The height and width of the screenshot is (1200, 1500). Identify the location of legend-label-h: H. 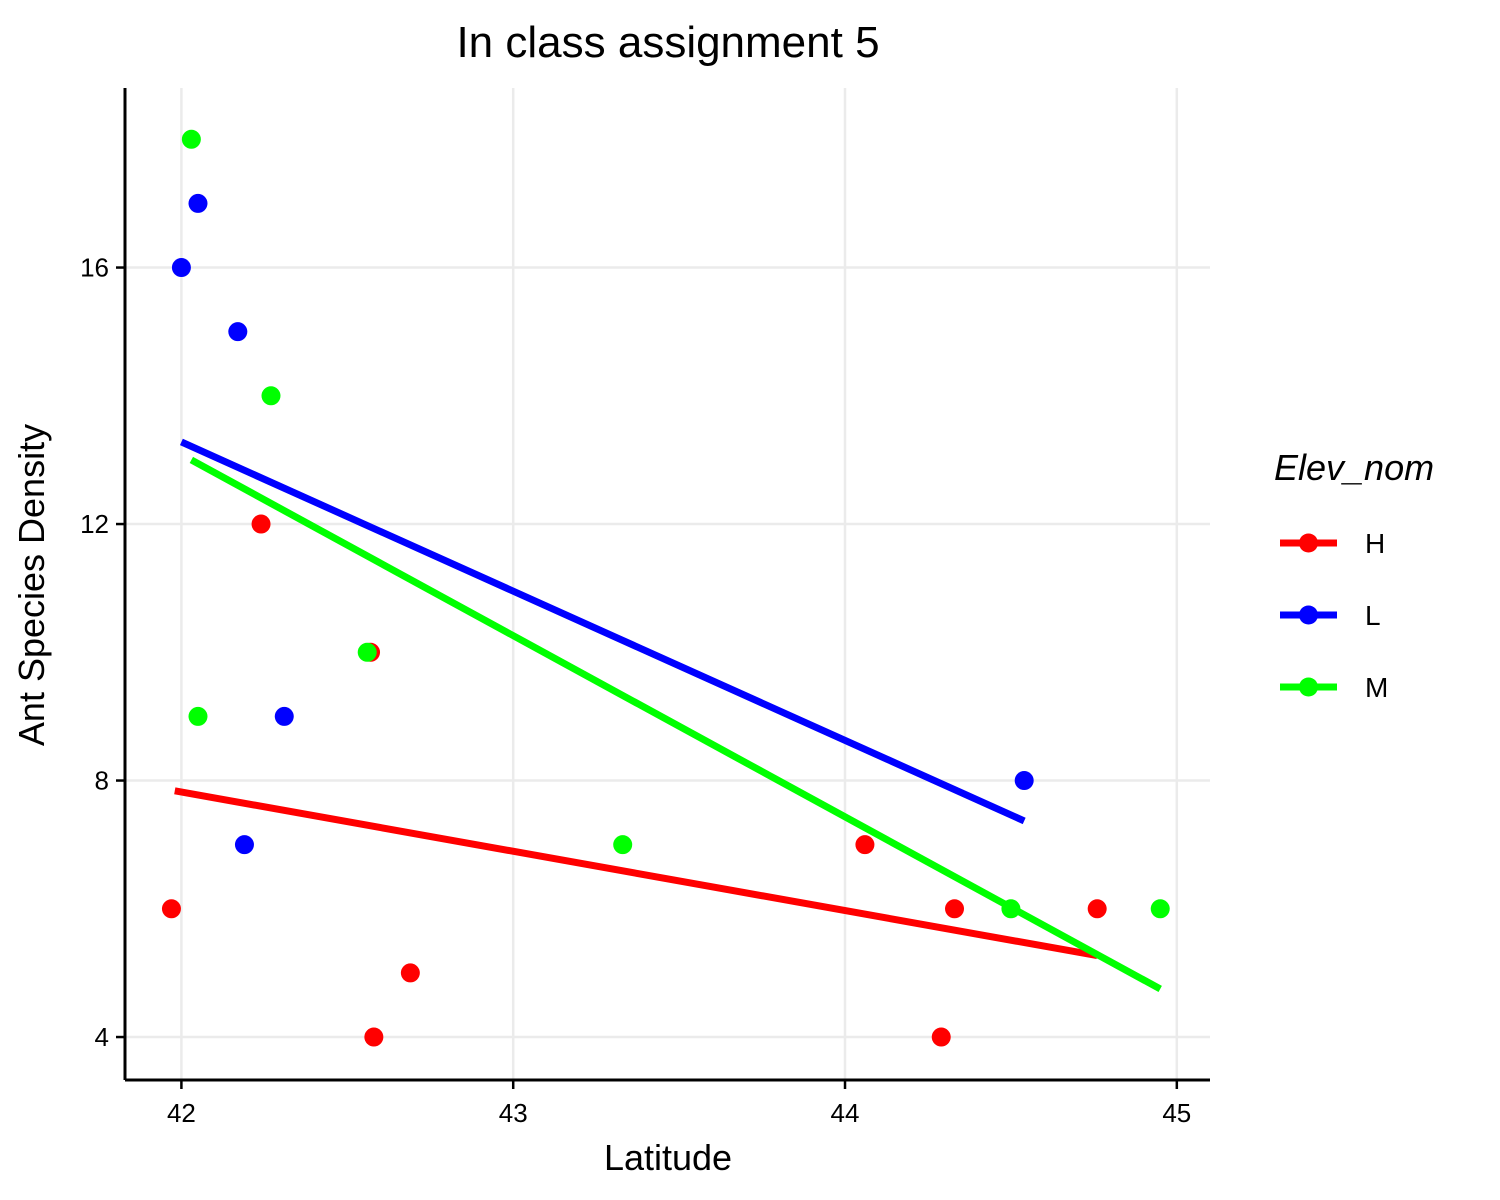
(1375, 543).